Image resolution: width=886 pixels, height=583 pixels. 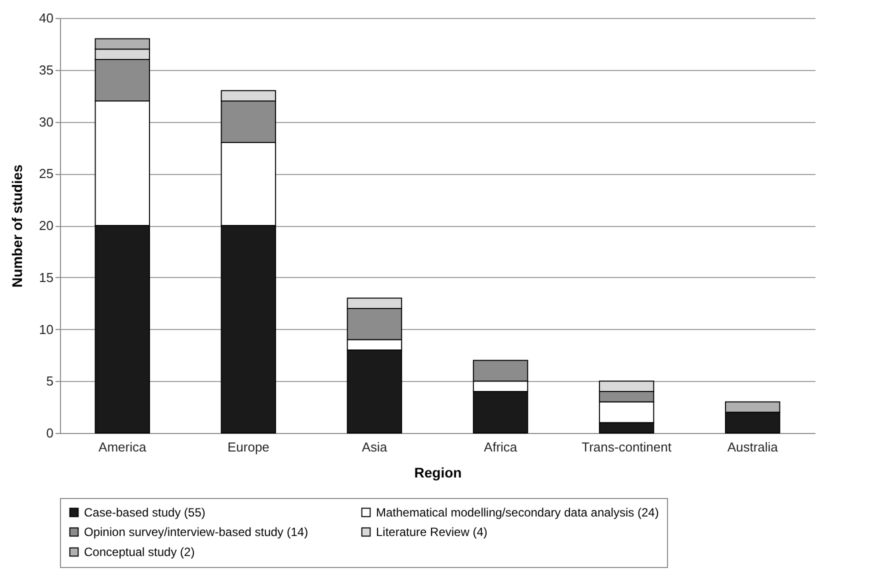 What do you see at coordinates (46, 277) in the screenshot?
I see `y-tick-label: 15` at bounding box center [46, 277].